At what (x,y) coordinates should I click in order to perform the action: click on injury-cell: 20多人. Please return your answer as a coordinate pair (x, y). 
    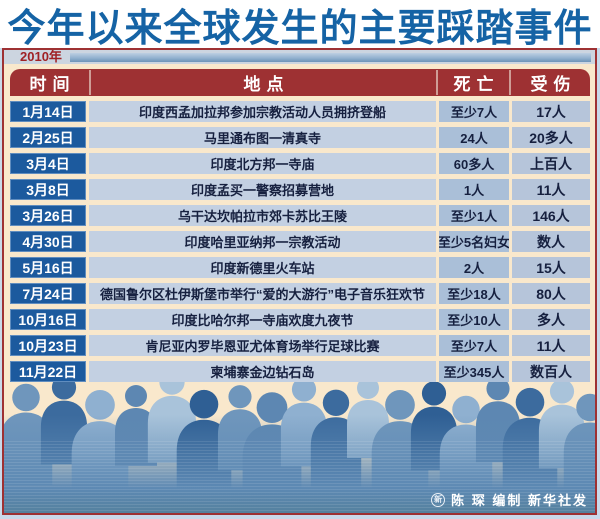
    Looking at the image, I should click on (551, 137).